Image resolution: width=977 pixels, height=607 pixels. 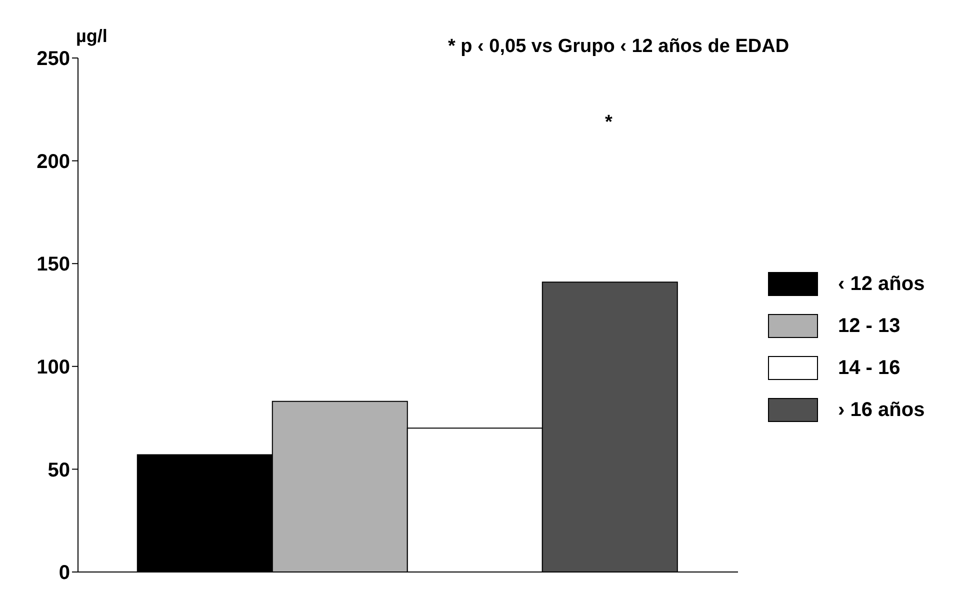 What do you see at coordinates (53, 59) in the screenshot?
I see `y-tick-label: 250` at bounding box center [53, 59].